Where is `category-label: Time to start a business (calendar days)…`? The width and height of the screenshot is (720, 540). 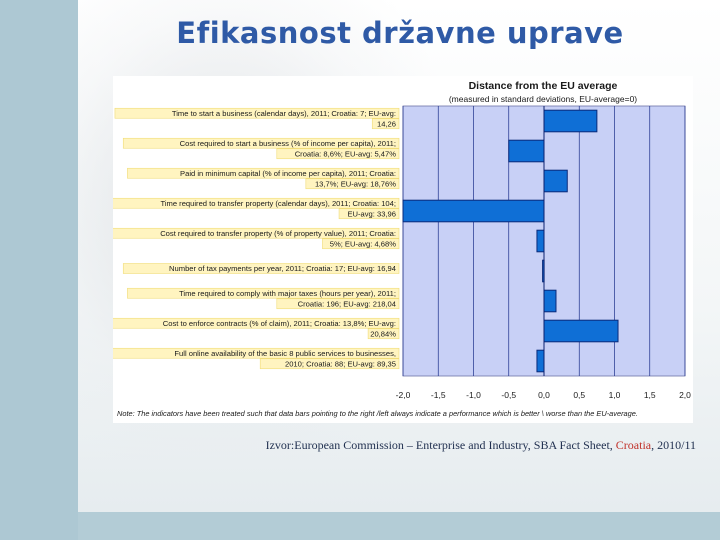
category-label: Time to start a business (calendar days)… is located at coordinates (284, 113).